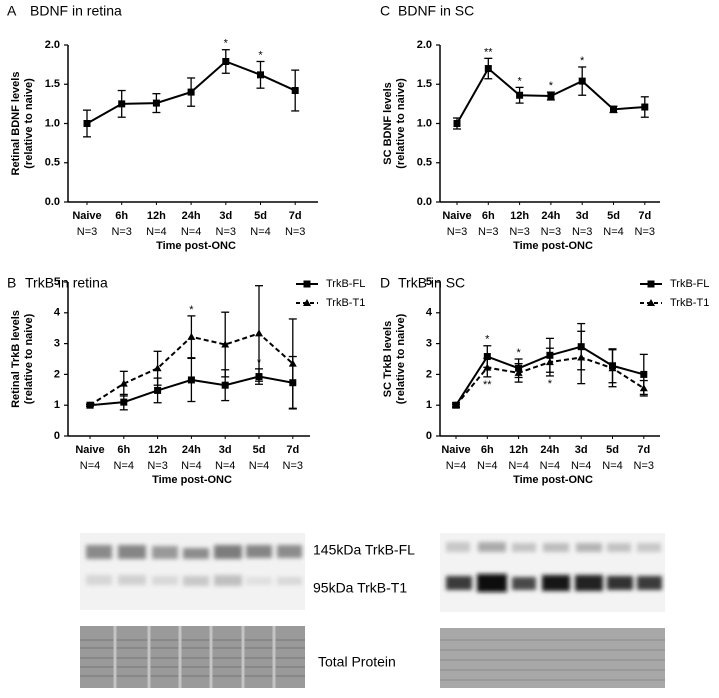 This screenshot has width=719, height=698. What do you see at coordinates (436, 11) in the screenshot?
I see `chart-title: BDNF in SC` at bounding box center [436, 11].